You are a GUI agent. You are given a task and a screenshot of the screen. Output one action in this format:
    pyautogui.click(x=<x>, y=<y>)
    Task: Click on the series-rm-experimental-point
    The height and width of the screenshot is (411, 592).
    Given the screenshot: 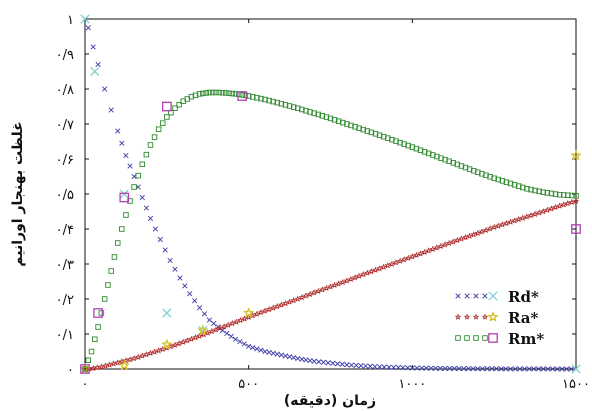 What is the action you would take?
    pyautogui.click(x=166, y=106)
    